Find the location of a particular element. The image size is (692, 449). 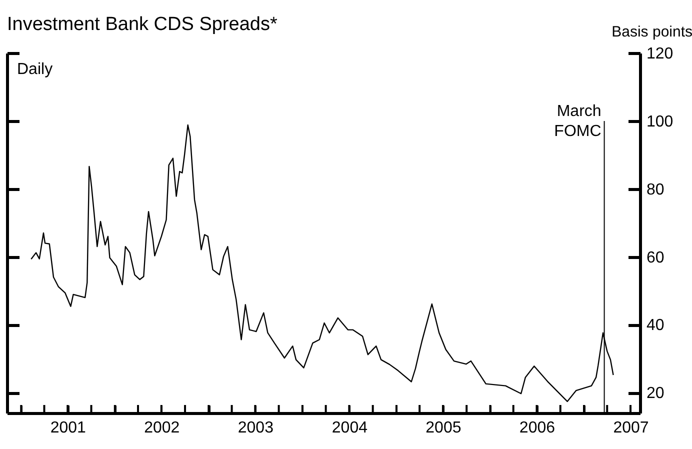

y-axis-title: Basis points is located at coordinates (652, 32).